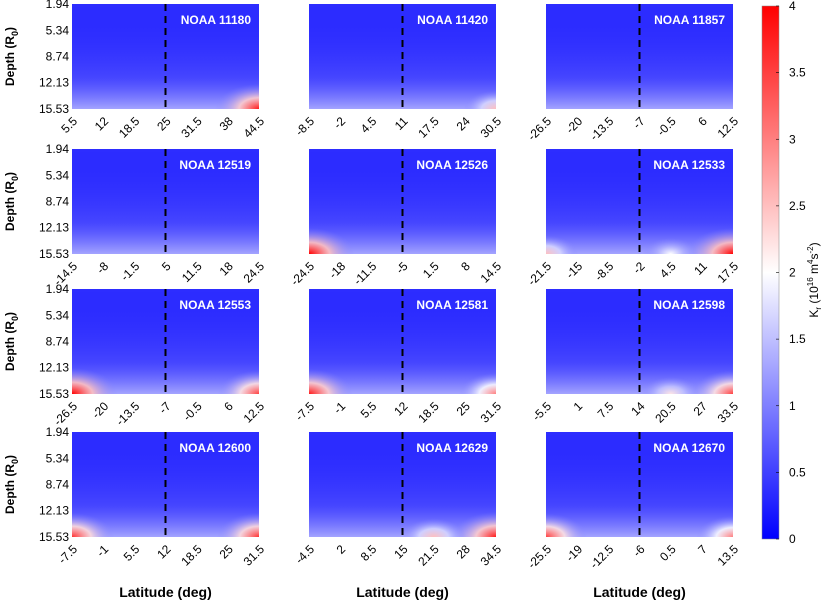  What do you see at coordinates (398, 72) in the screenshot?
I see `panel-noaa-11420: NOAA 11420 -8.5 -2 4.5 11 17.5 24 30.5` at bounding box center [398, 72].